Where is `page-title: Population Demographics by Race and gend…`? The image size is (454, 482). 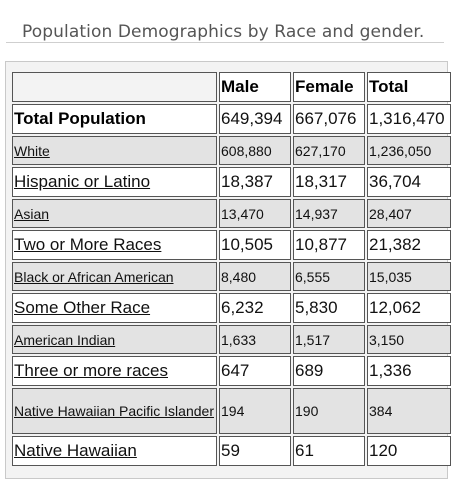
page-title: Population Demographics by Race and gend… is located at coordinates (223, 32).